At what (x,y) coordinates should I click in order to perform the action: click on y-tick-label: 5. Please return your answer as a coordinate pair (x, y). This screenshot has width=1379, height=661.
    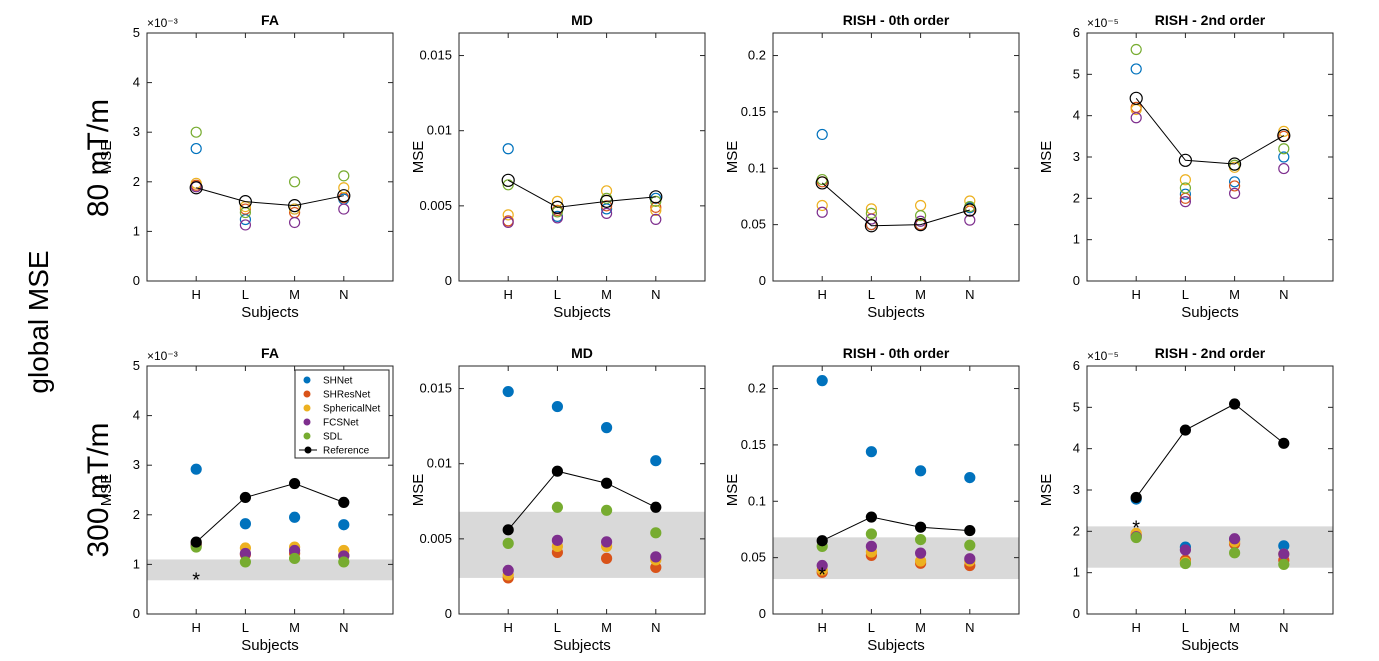
    Looking at the image, I should click on (136, 365).